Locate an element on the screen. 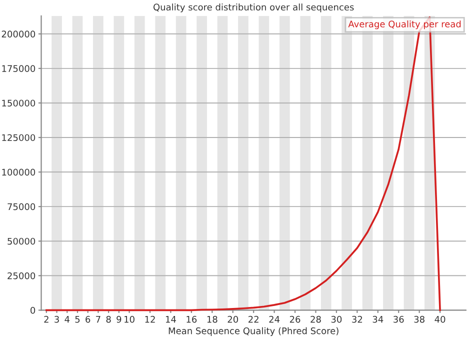 Image resolution: width=474 pixels, height=339 pixels. x-tick-label: 16 is located at coordinates (191, 319).